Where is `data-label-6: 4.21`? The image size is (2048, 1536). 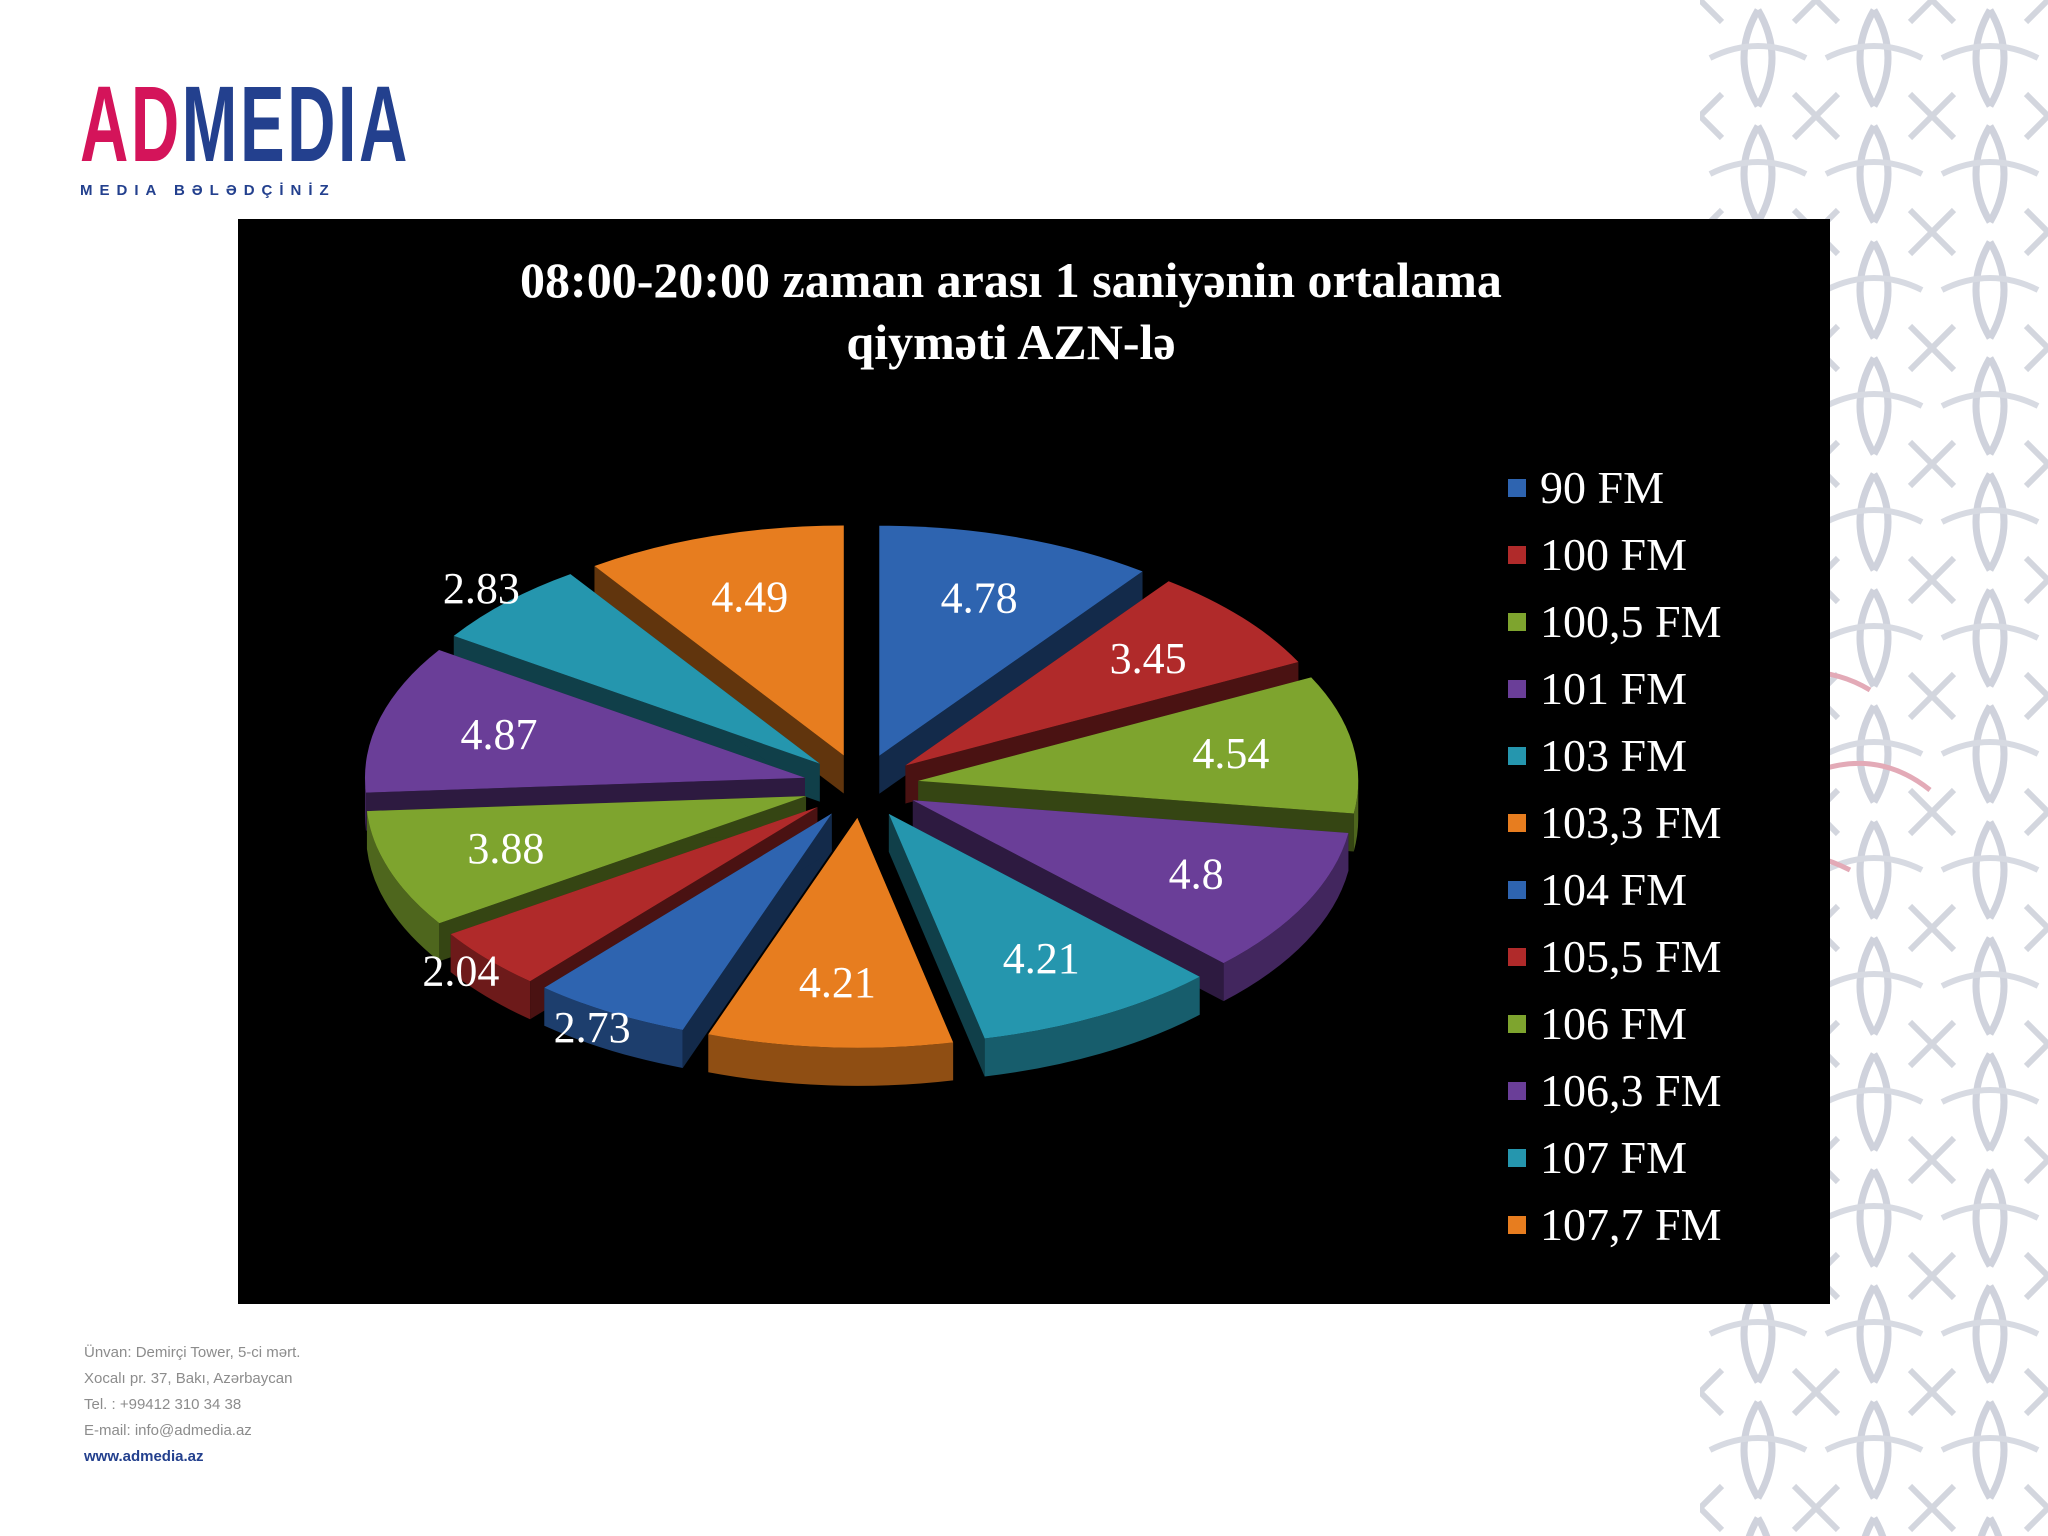 data-label-6: 4.21 is located at coordinates (837, 982).